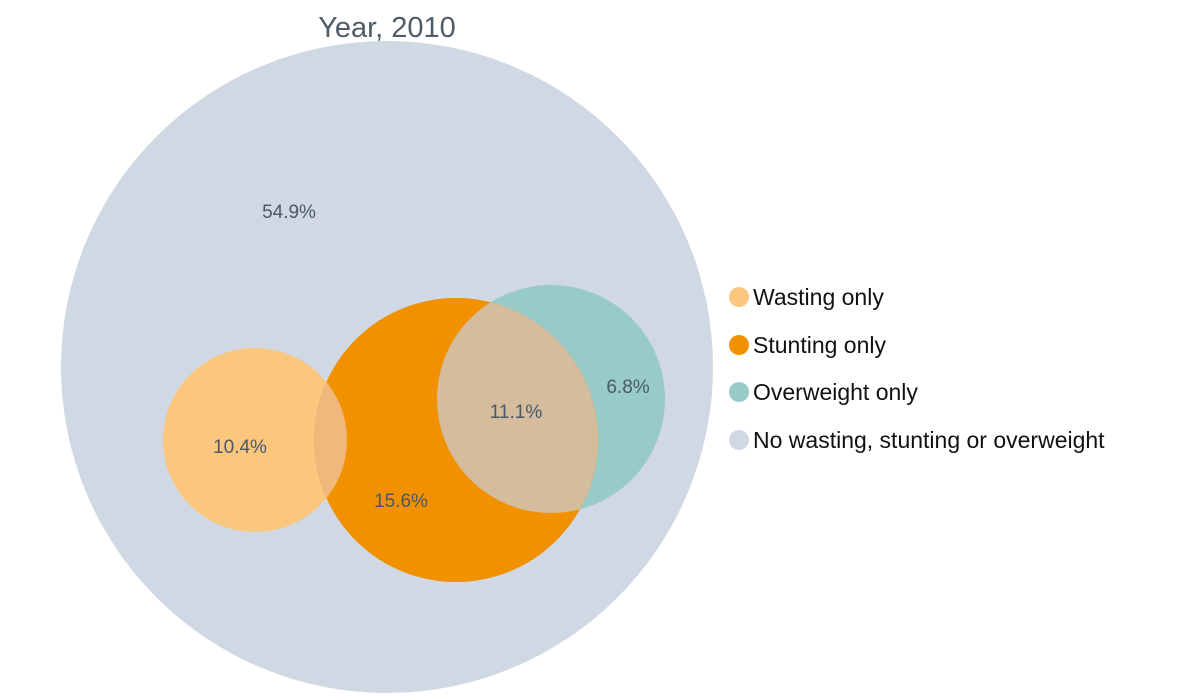 The height and width of the screenshot is (700, 1200). I want to click on venn-overlap-stunting-overweight, so click(517, 405).